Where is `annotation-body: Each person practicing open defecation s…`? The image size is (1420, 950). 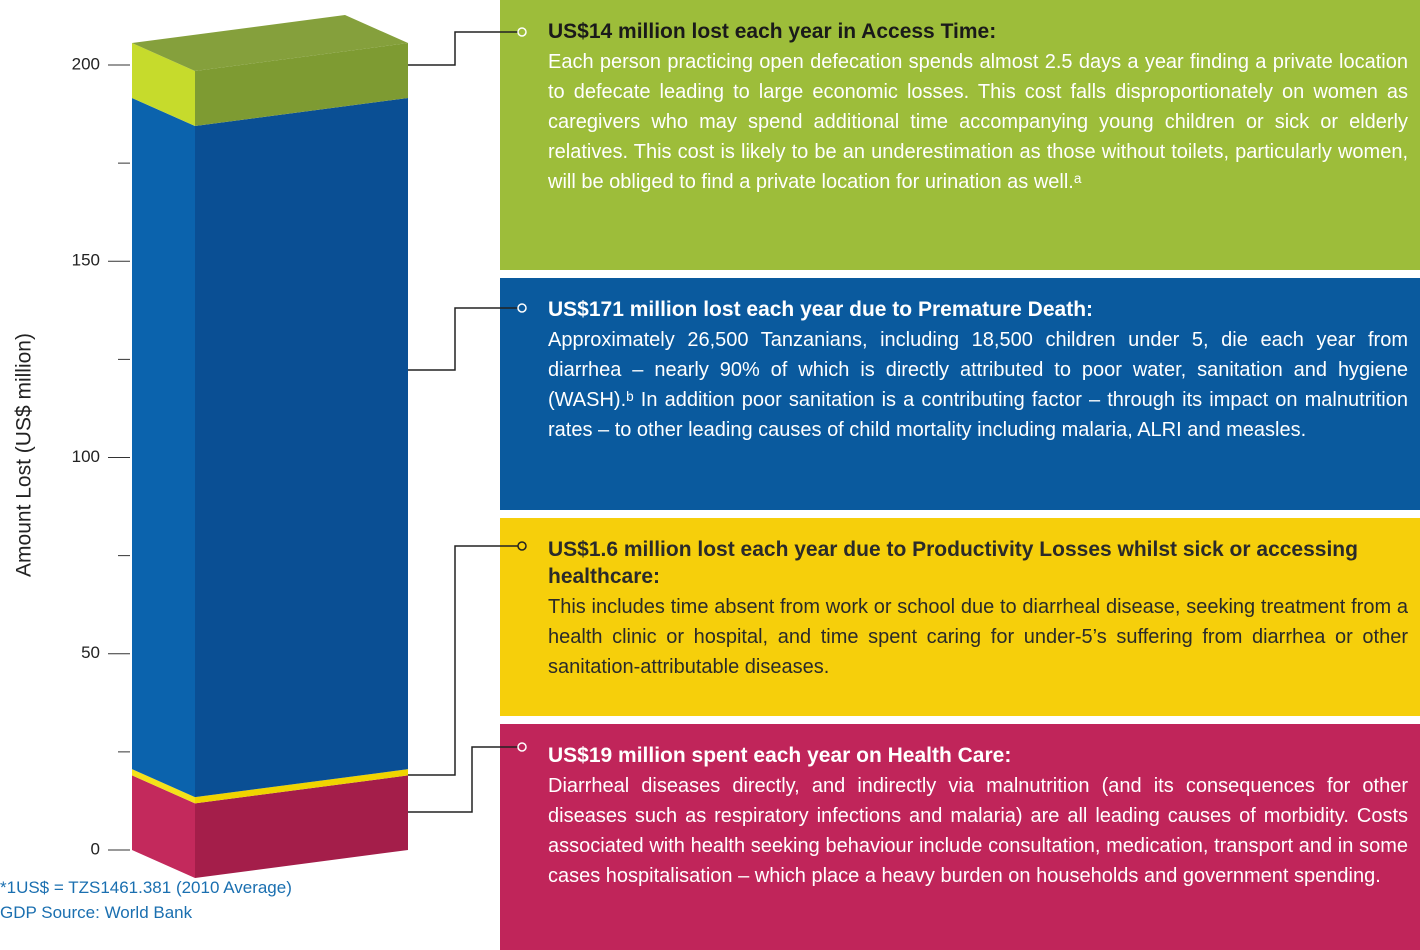
annotation-body: Each person practicing open defecation s… is located at coordinates (978, 122).